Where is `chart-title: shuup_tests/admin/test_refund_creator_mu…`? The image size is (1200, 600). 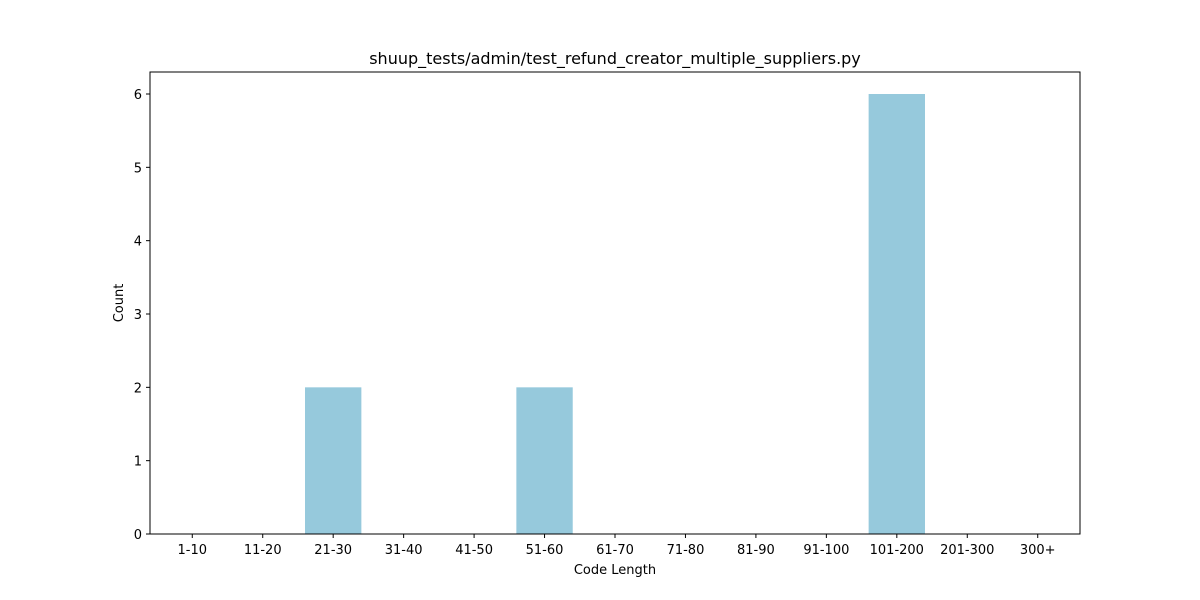 chart-title: shuup_tests/admin/test_refund_creator_mu… is located at coordinates (615, 59).